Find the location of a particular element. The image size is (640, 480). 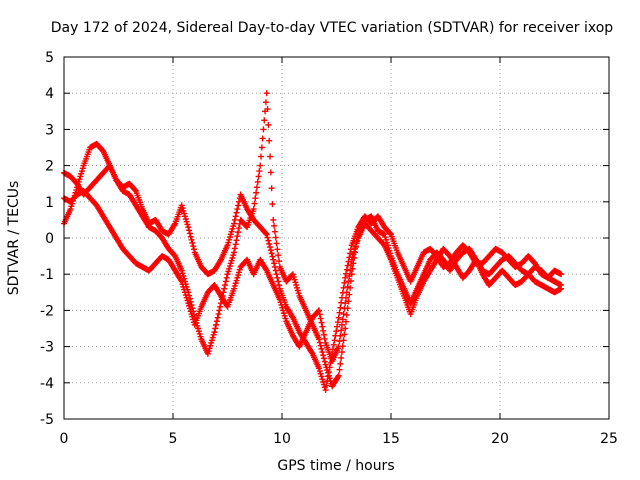

y-tick-label: 0 is located at coordinates (49, 239).